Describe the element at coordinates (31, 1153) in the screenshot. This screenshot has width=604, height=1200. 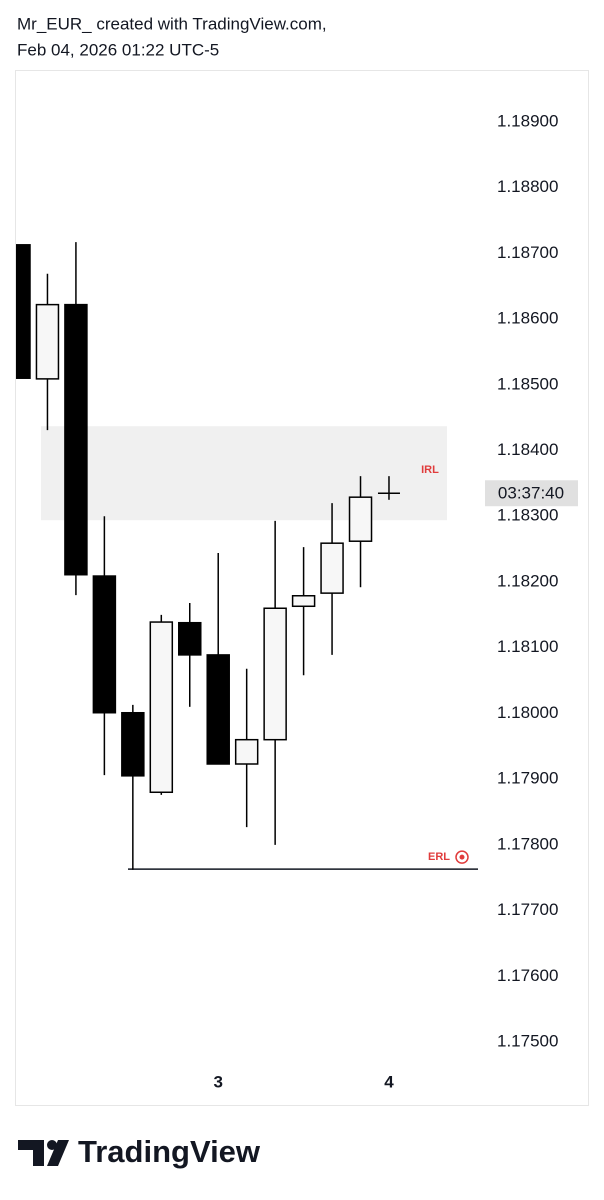
I see `logo-mark` at that location.